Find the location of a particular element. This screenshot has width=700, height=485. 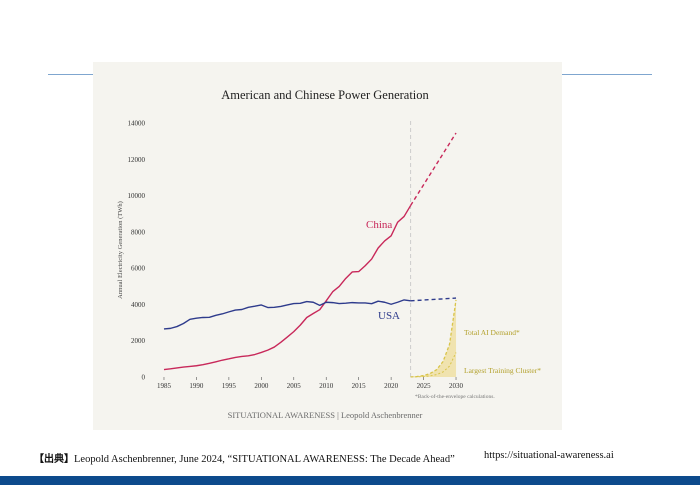

footer-band is located at coordinates (350, 480).